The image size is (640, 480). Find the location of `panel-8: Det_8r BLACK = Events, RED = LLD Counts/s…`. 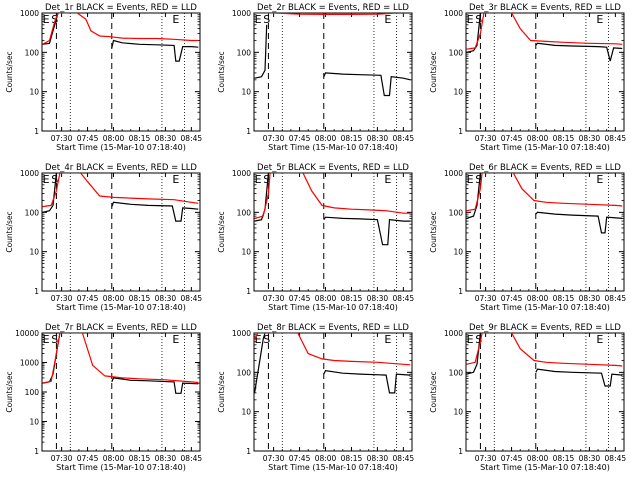

panel-8: Det_8r BLACK = Events, RED = LLD Counts/s… is located at coordinates (315, 397).